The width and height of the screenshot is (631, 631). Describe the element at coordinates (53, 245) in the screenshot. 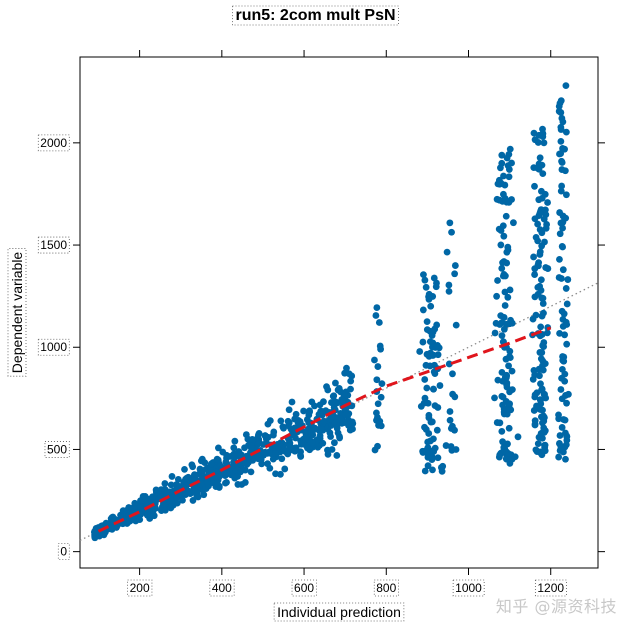

I see `y-tick-label-box` at that location.